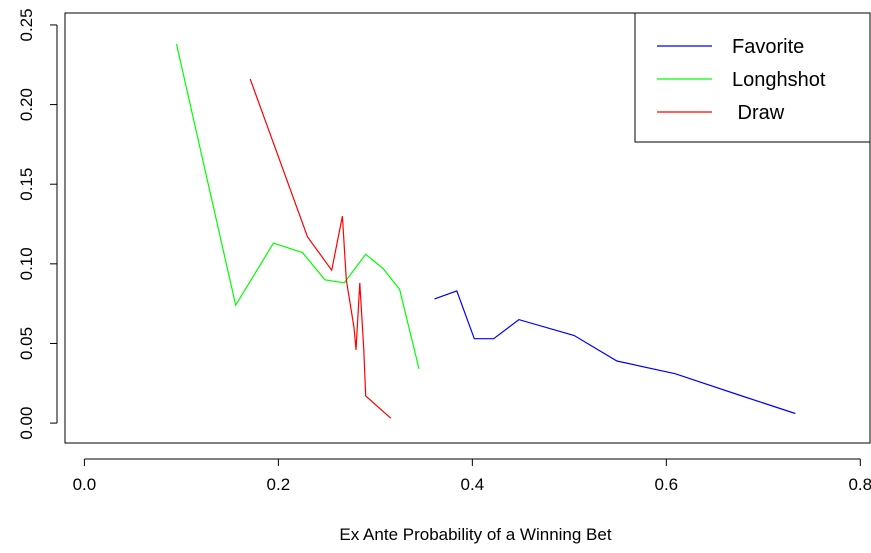 This screenshot has height=553, width=871. I want to click on y-axis: 0.00 0.05 0.10 0.15 0.20 0.25, so click(37, 224).